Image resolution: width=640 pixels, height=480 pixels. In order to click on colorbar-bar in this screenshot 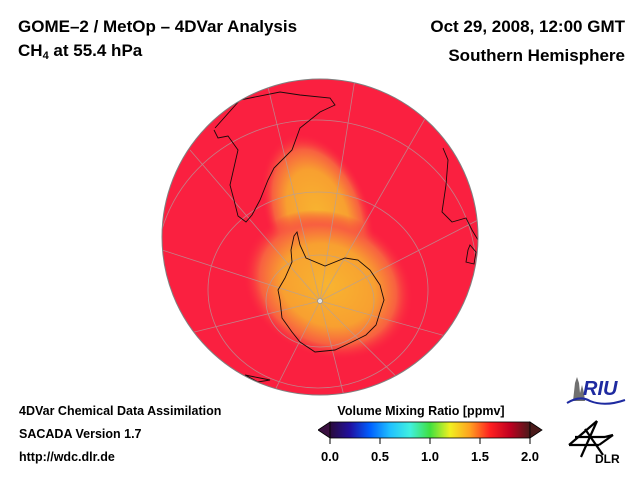, I will do `click(430, 430)`.